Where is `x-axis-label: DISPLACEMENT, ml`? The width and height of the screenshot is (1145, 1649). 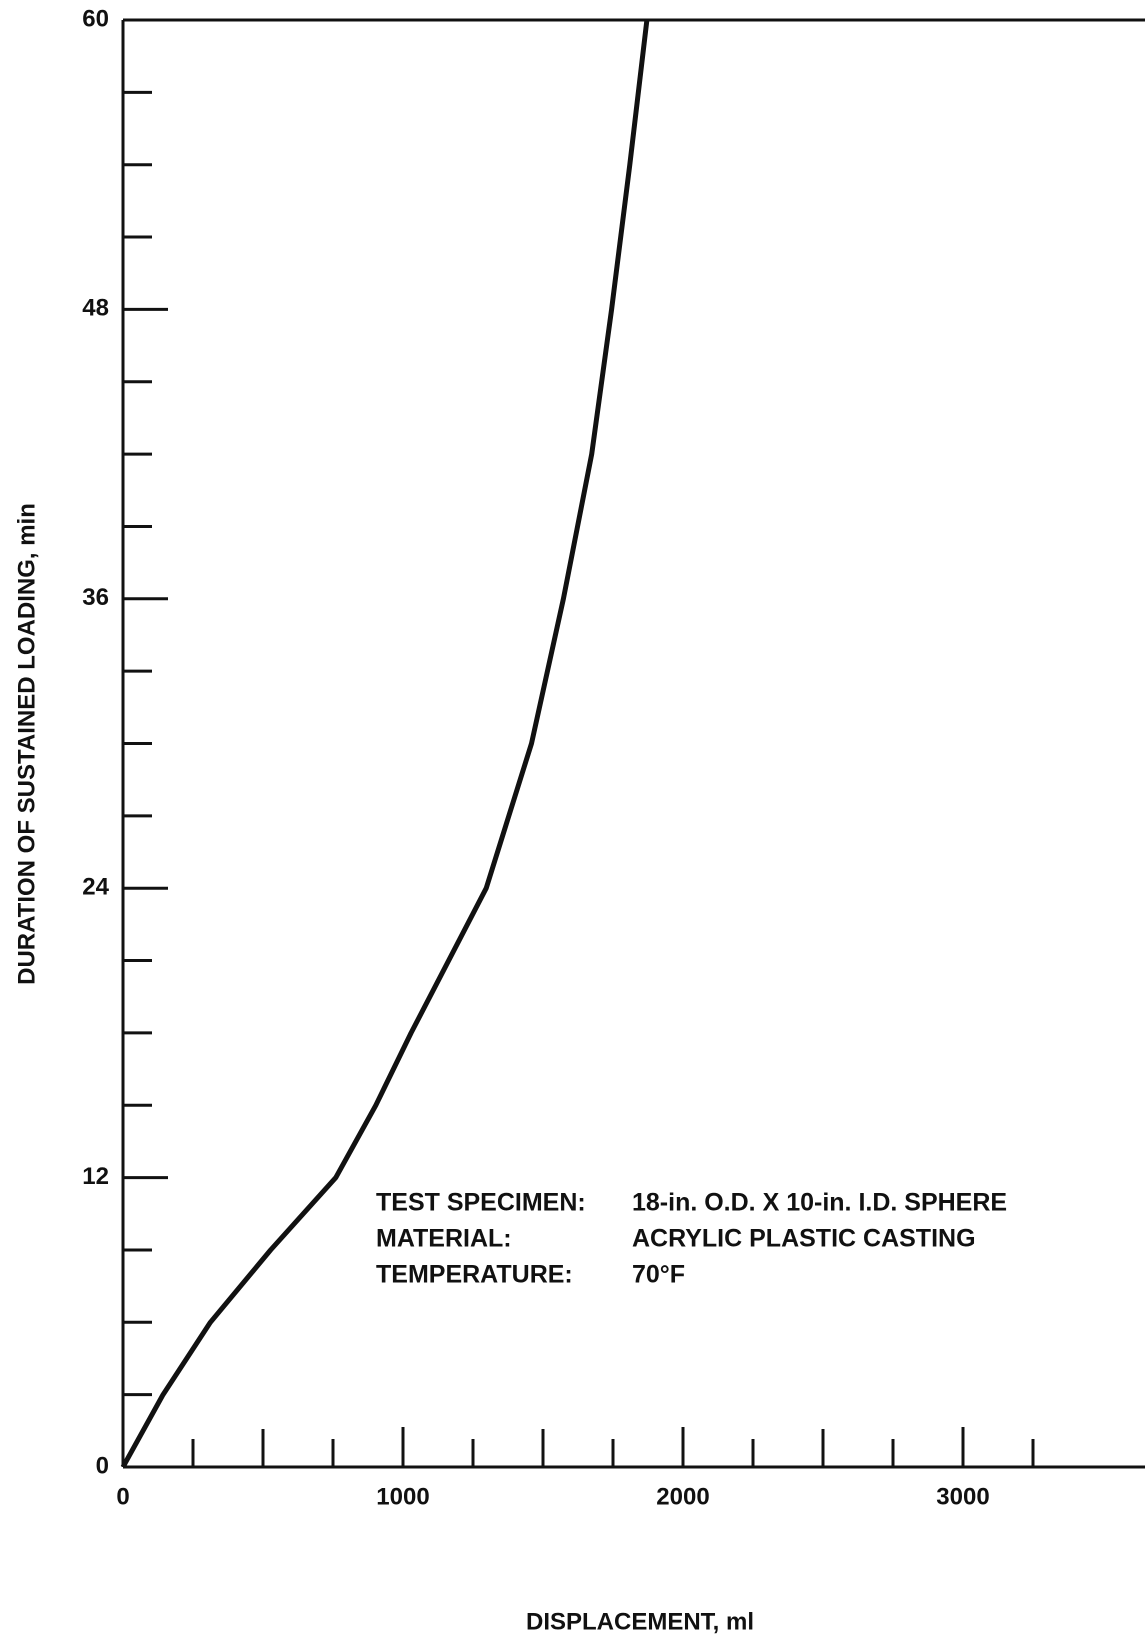
x-axis-label: DISPLACEMENT, ml is located at coordinates (640, 1621).